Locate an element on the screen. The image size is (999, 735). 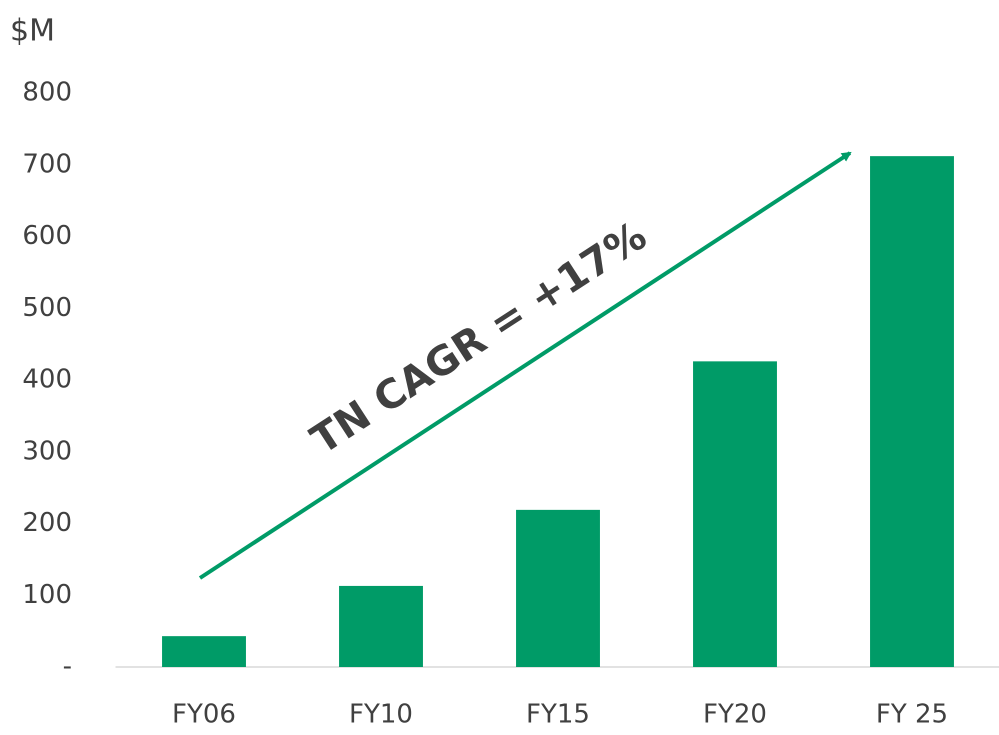
x-tick-label: FY20 is located at coordinates (735, 715).